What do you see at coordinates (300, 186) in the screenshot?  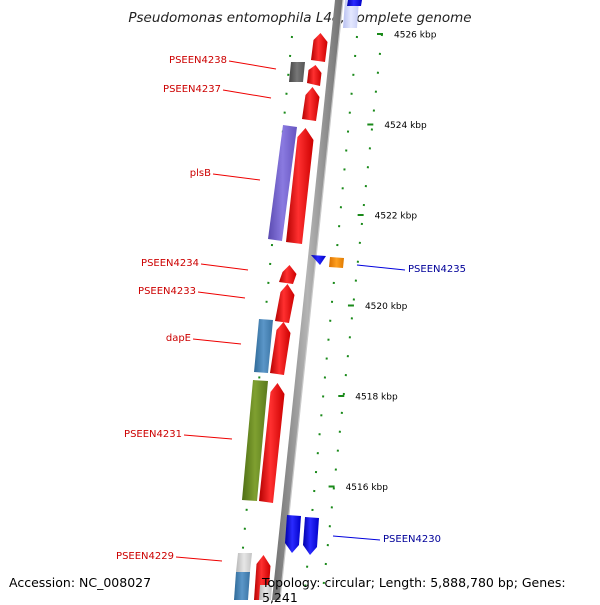 I see `gene-arrow-plsb` at bounding box center [300, 186].